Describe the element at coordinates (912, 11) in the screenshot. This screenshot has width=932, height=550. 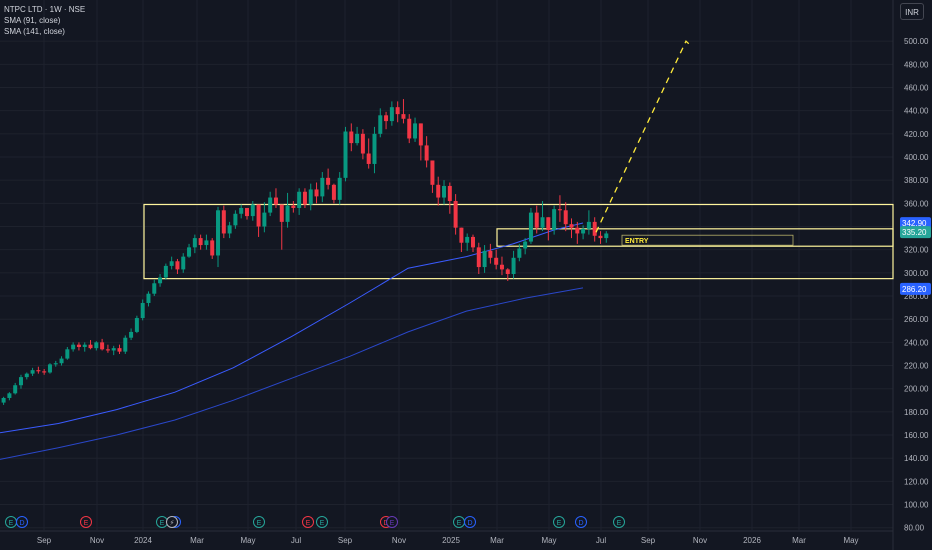
I see `currency-button: INR` at that location.